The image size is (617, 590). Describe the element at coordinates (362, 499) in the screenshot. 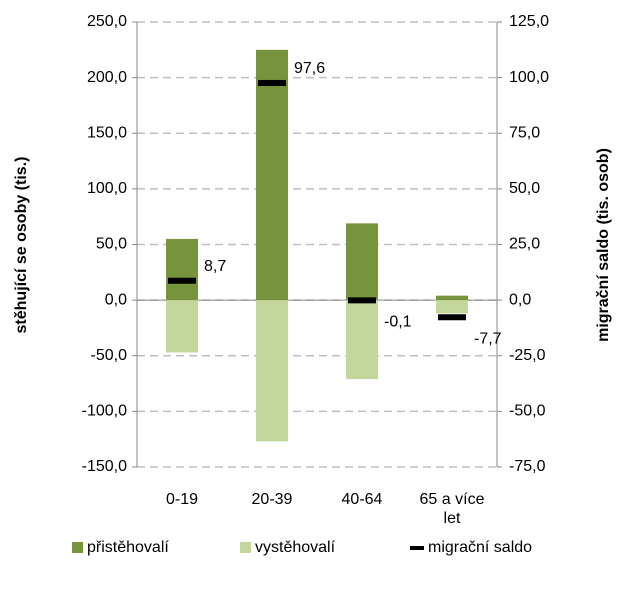

I see `x-tick-label: 40-64` at that location.